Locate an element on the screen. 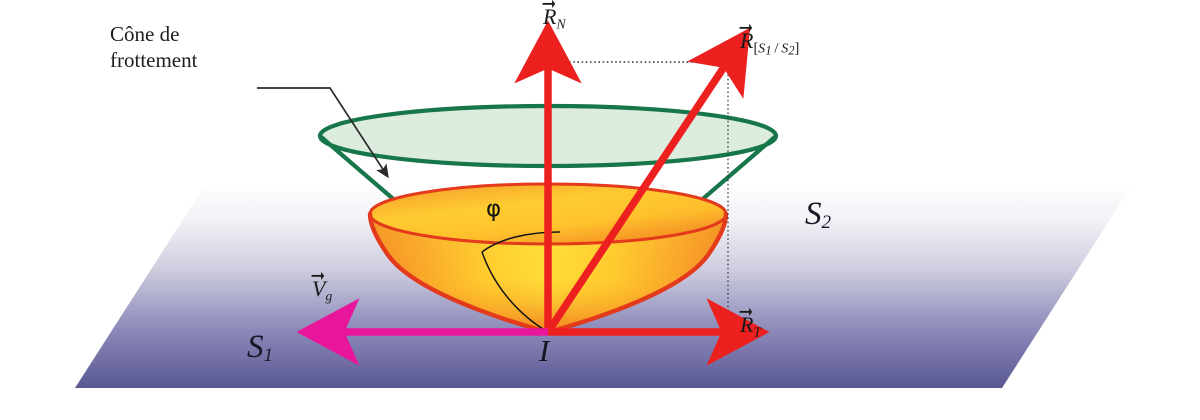 This screenshot has height=420, width=1200. subscript-surface-1-index: 1 is located at coordinates (768, 50).